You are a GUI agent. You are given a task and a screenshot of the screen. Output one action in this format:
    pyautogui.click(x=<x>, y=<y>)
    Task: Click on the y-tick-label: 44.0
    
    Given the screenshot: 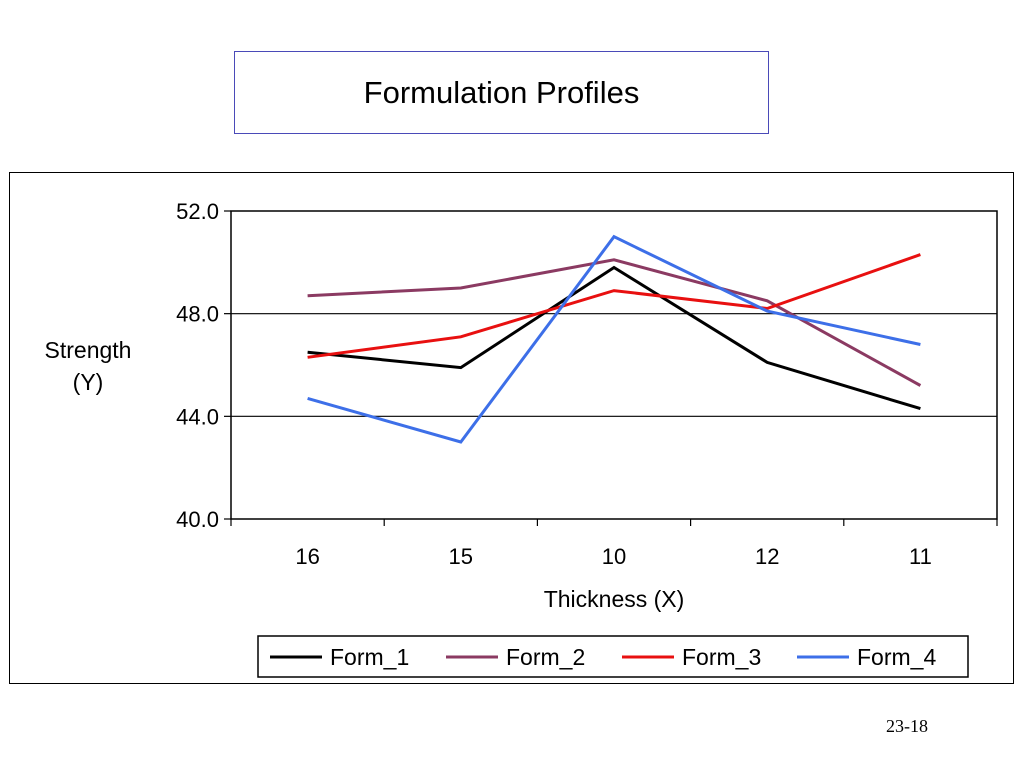 What is the action you would take?
    pyautogui.click(x=197, y=416)
    